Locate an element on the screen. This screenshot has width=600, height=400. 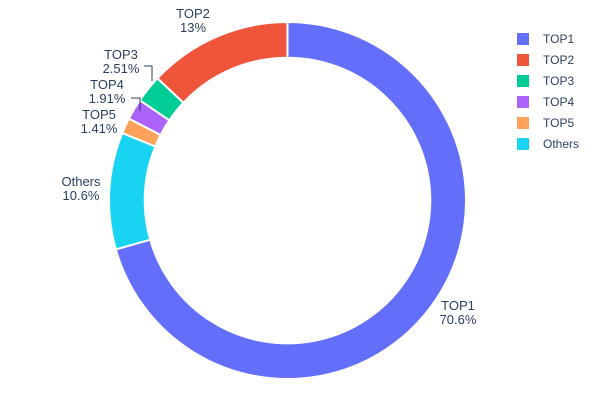
slice-label-name: TOP4 is located at coordinates (107, 84).